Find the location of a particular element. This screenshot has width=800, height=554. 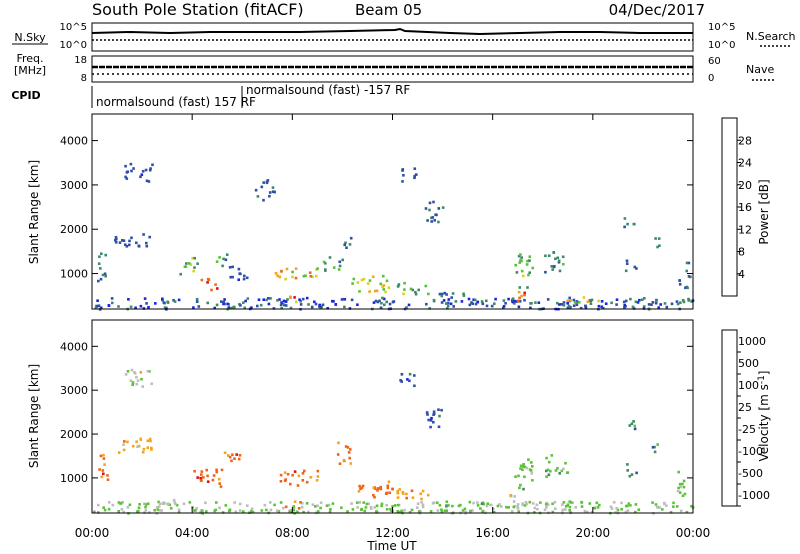

xlabel: Time UT is located at coordinates (391, 546).